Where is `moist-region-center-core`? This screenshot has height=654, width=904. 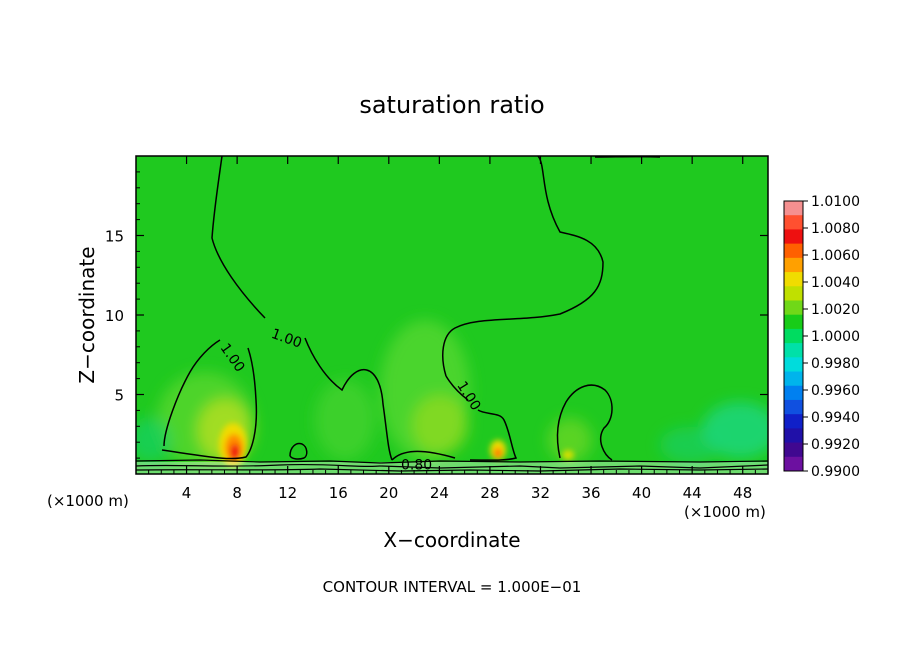 moist-region-center-core is located at coordinates (440, 425).